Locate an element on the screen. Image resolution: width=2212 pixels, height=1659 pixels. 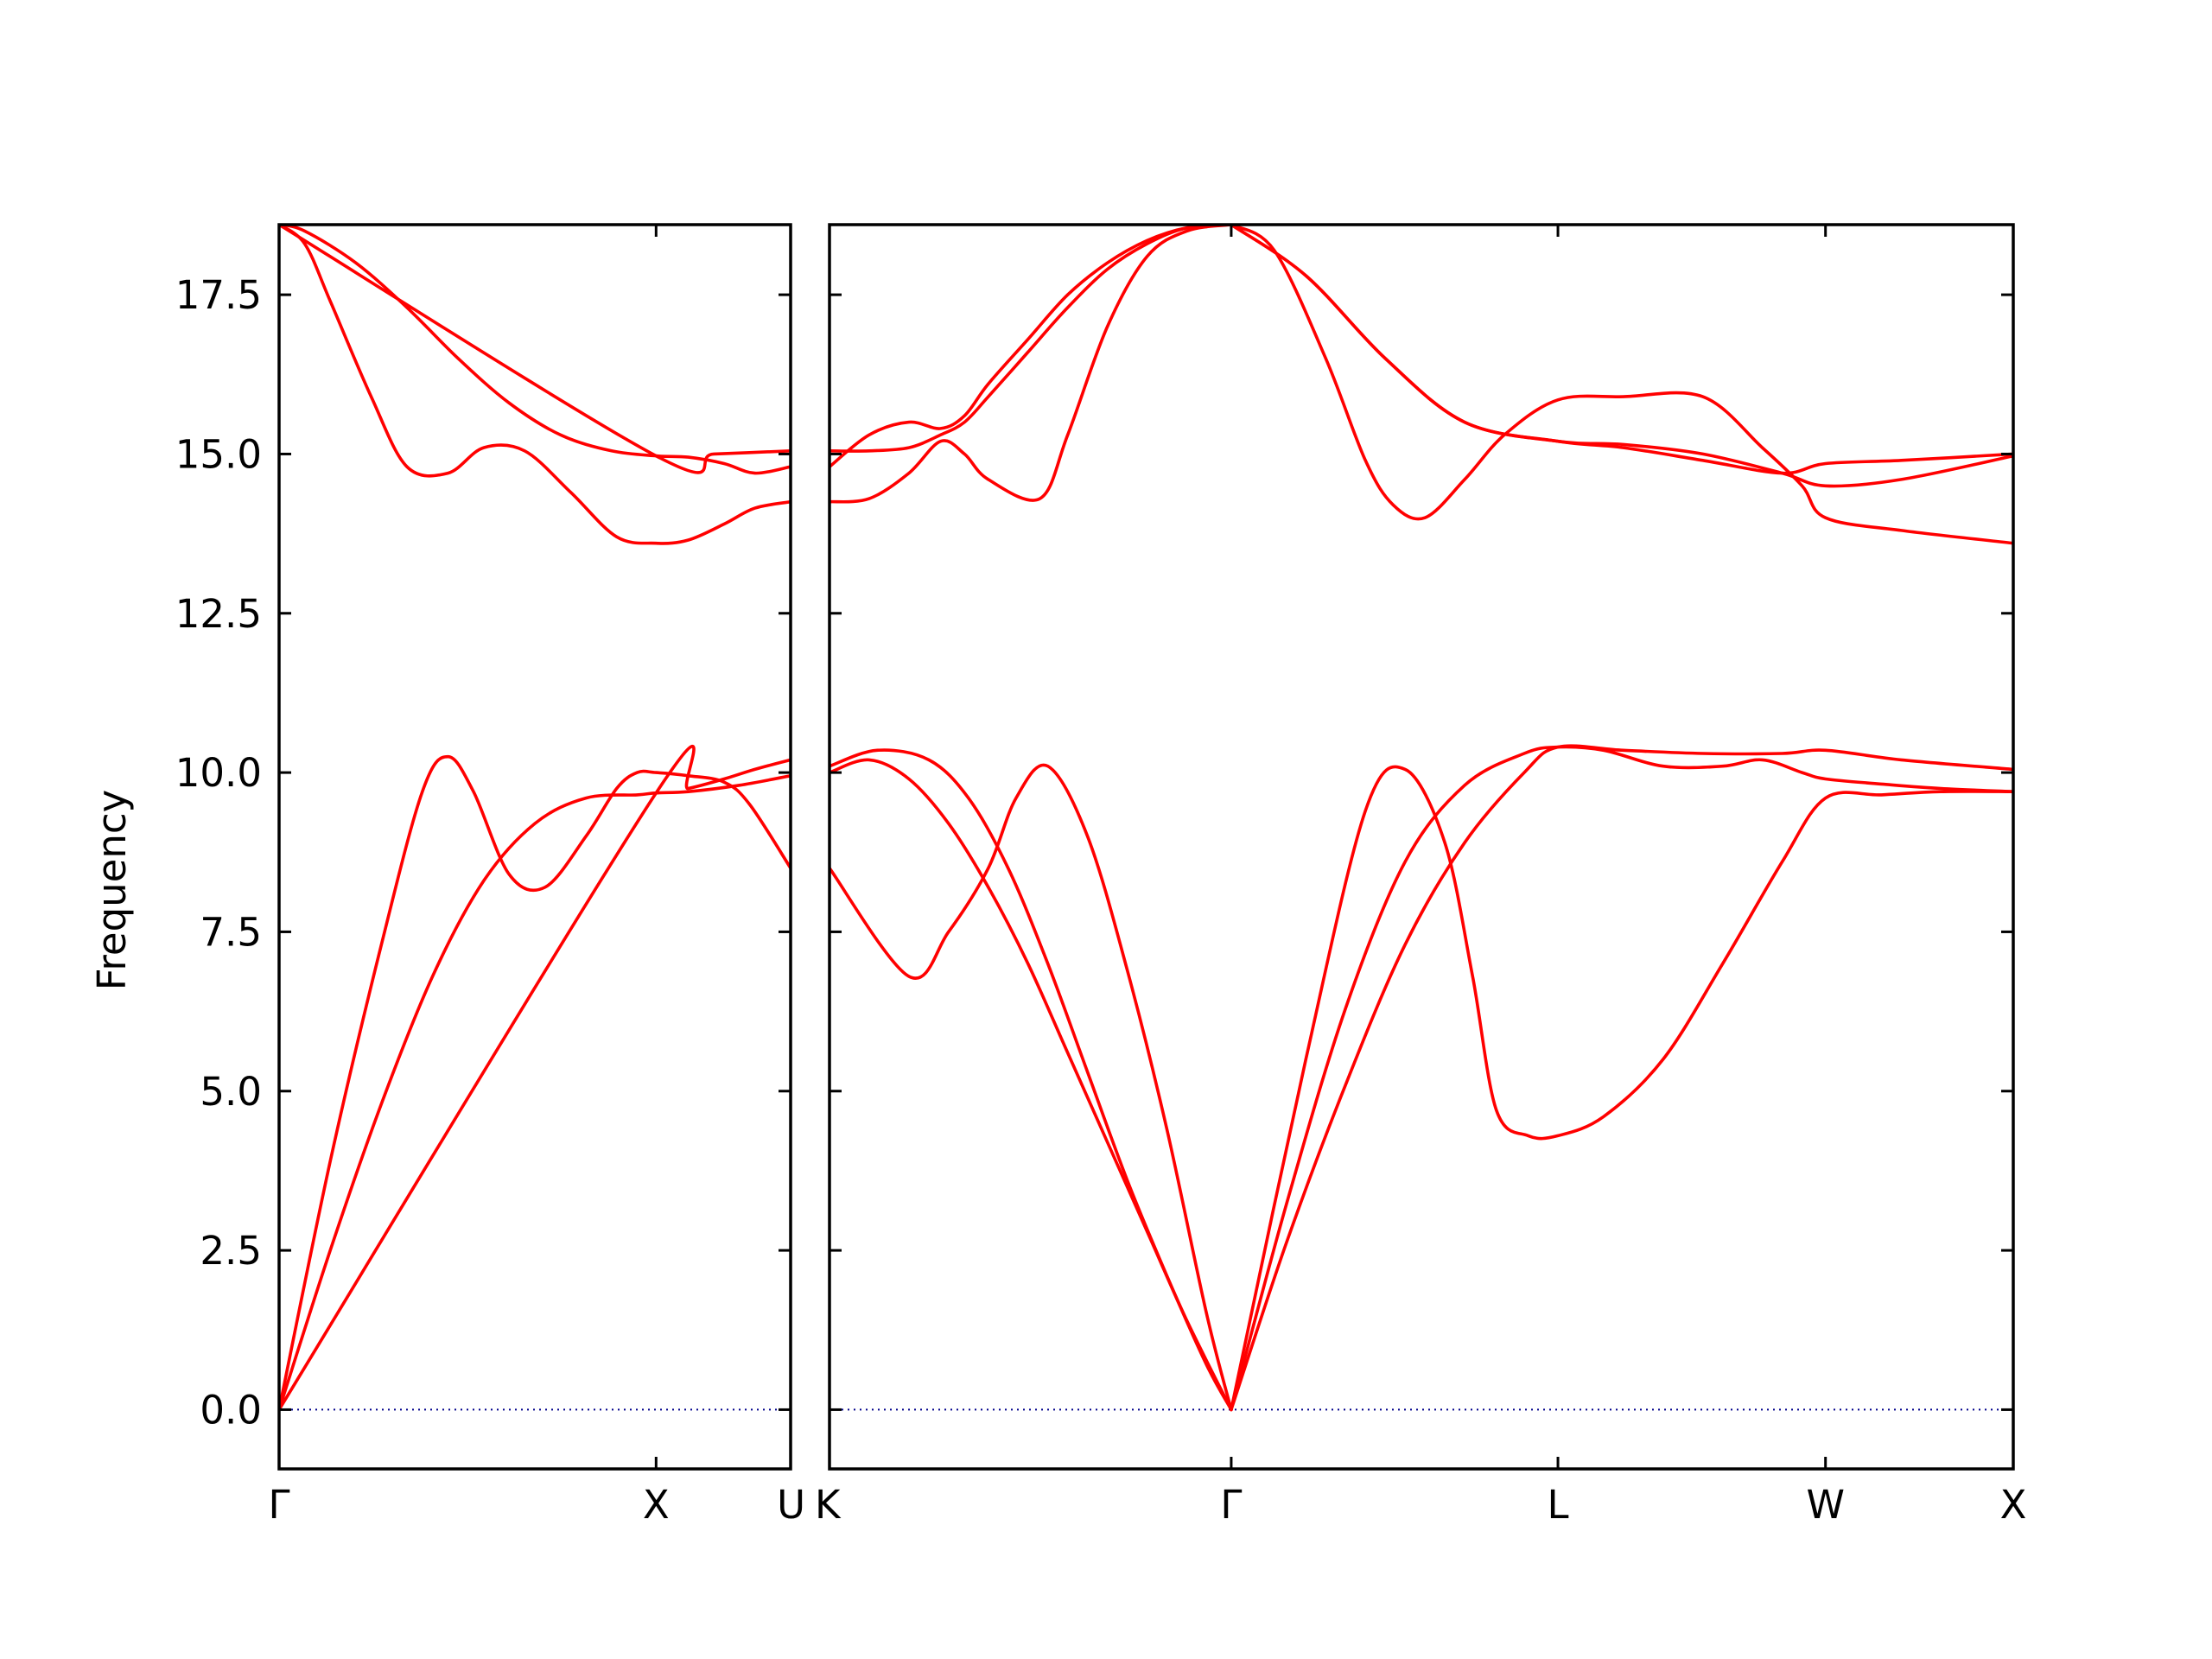
x-tick-label: K is located at coordinates (828, 1505).